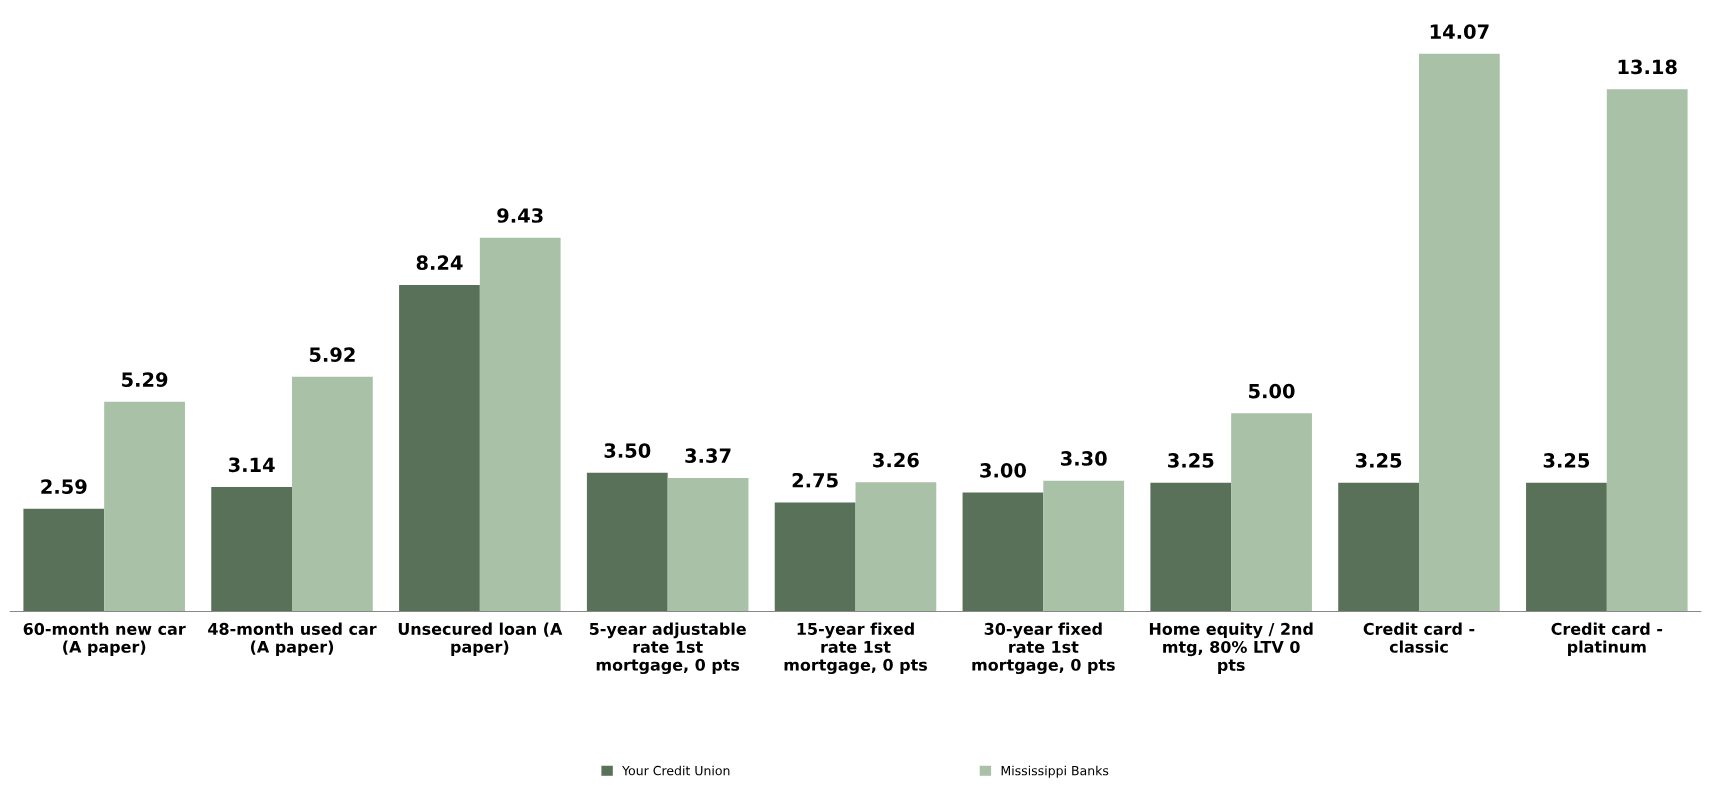 The height and width of the screenshot is (789, 1711). Describe the element at coordinates (520, 215) in the screenshot. I see `data-label: 9.43` at that location.